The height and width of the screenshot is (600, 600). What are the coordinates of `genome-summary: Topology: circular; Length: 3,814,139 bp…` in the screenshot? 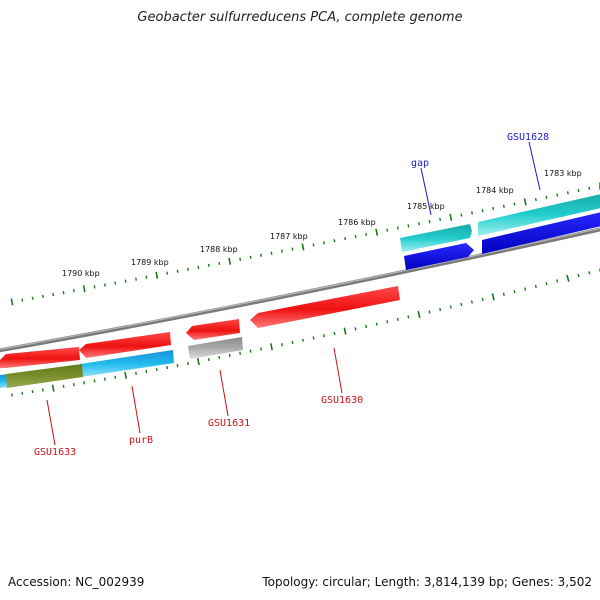 It's located at (427, 582).